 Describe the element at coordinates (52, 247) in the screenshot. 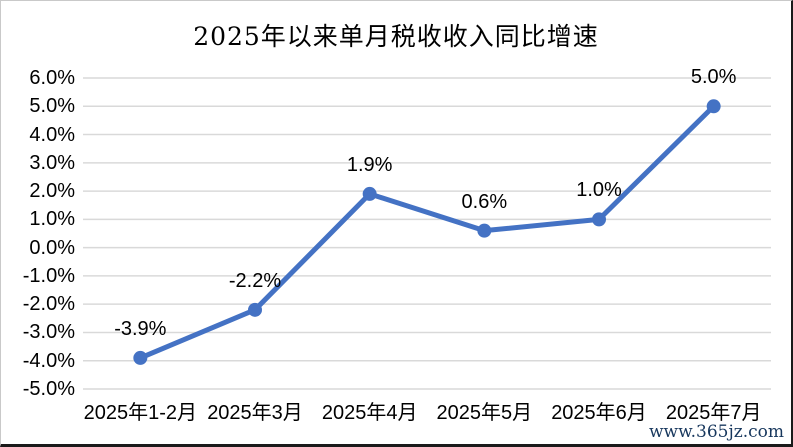

I see `y-tick-label: 0.0%` at that location.